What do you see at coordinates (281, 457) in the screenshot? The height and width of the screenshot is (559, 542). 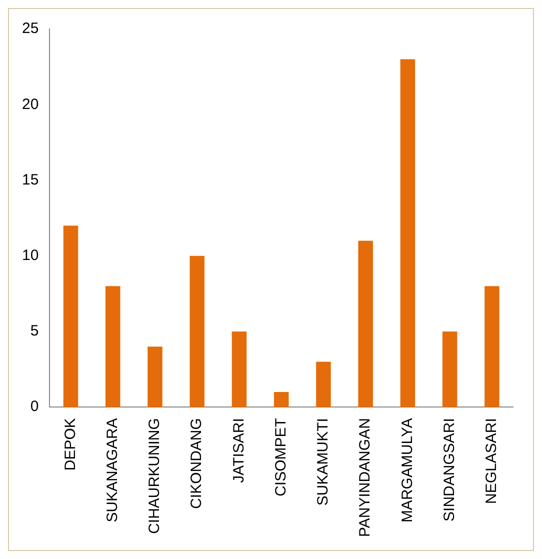 I see `x-tick-label: CISOMPET` at bounding box center [281, 457].